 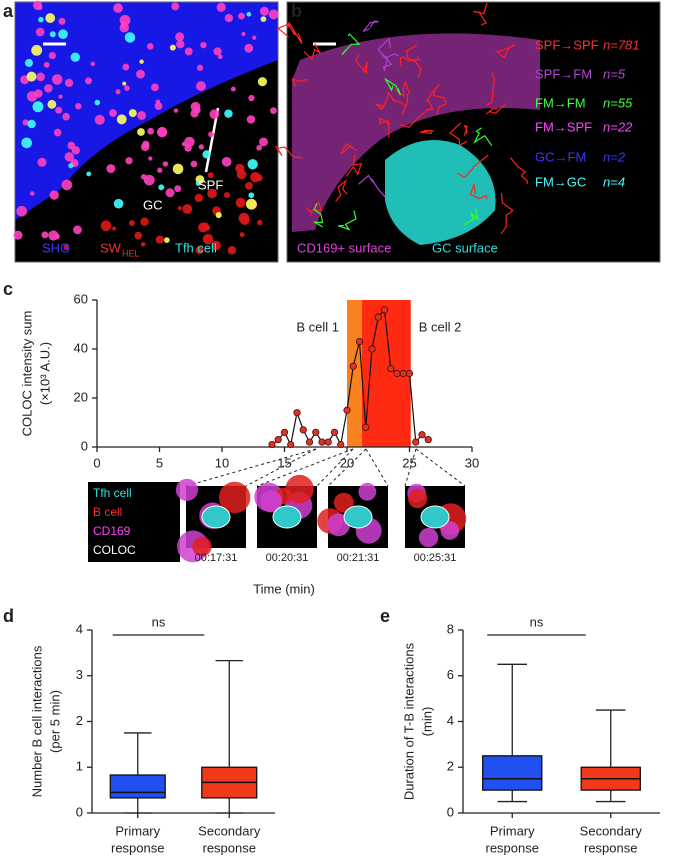 I want to click on significance-label: ns, so click(x=537, y=621).